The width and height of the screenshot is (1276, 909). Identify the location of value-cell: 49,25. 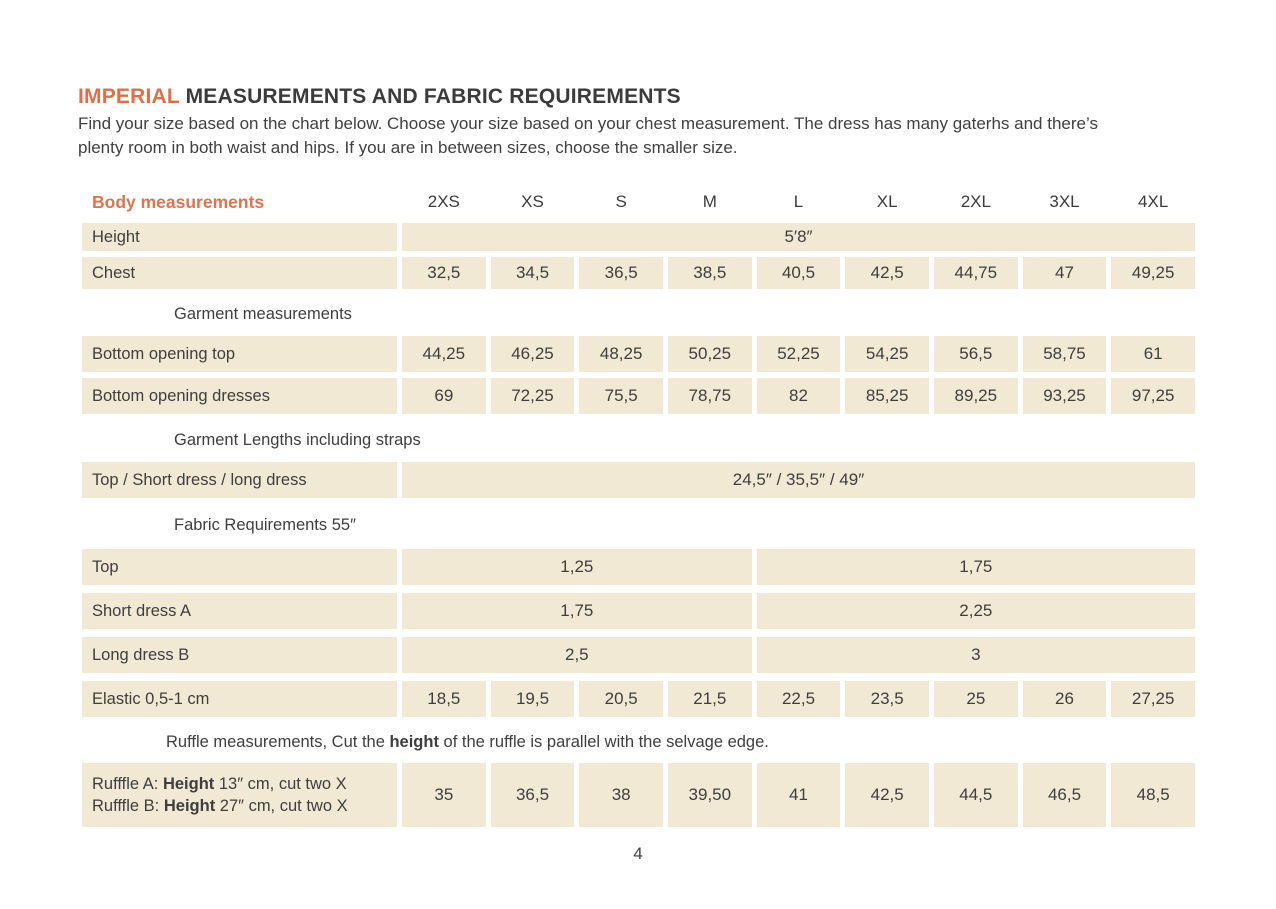
(1153, 273).